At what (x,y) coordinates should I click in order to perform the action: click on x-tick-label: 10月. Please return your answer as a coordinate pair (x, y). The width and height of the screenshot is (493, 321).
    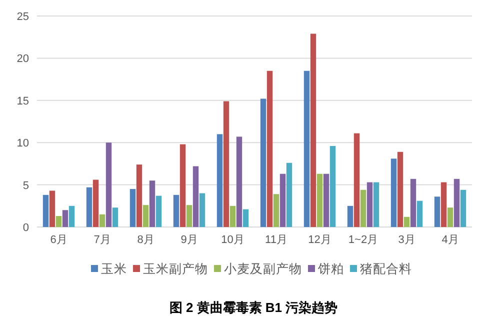
    Looking at the image, I should click on (232, 240).